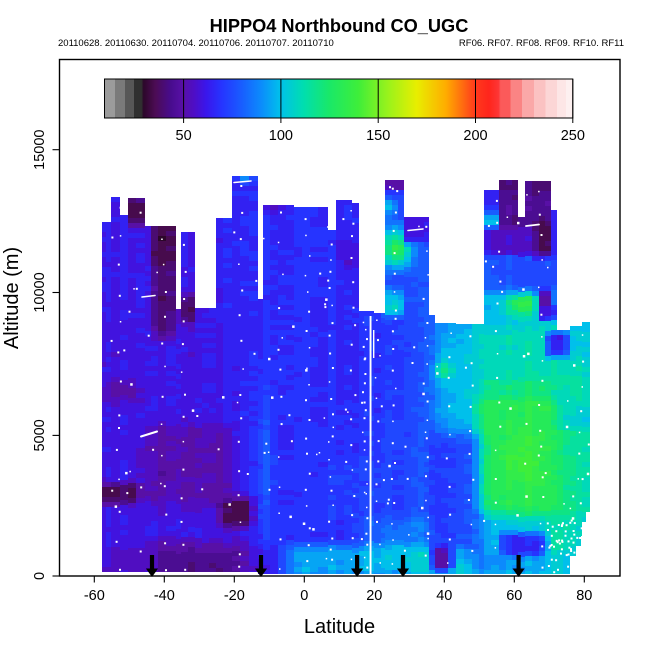 Image resolution: width=650 pixels, height=650 pixels. Describe the element at coordinates (234, 596) in the screenshot. I see `svg-text: -20` at that location.